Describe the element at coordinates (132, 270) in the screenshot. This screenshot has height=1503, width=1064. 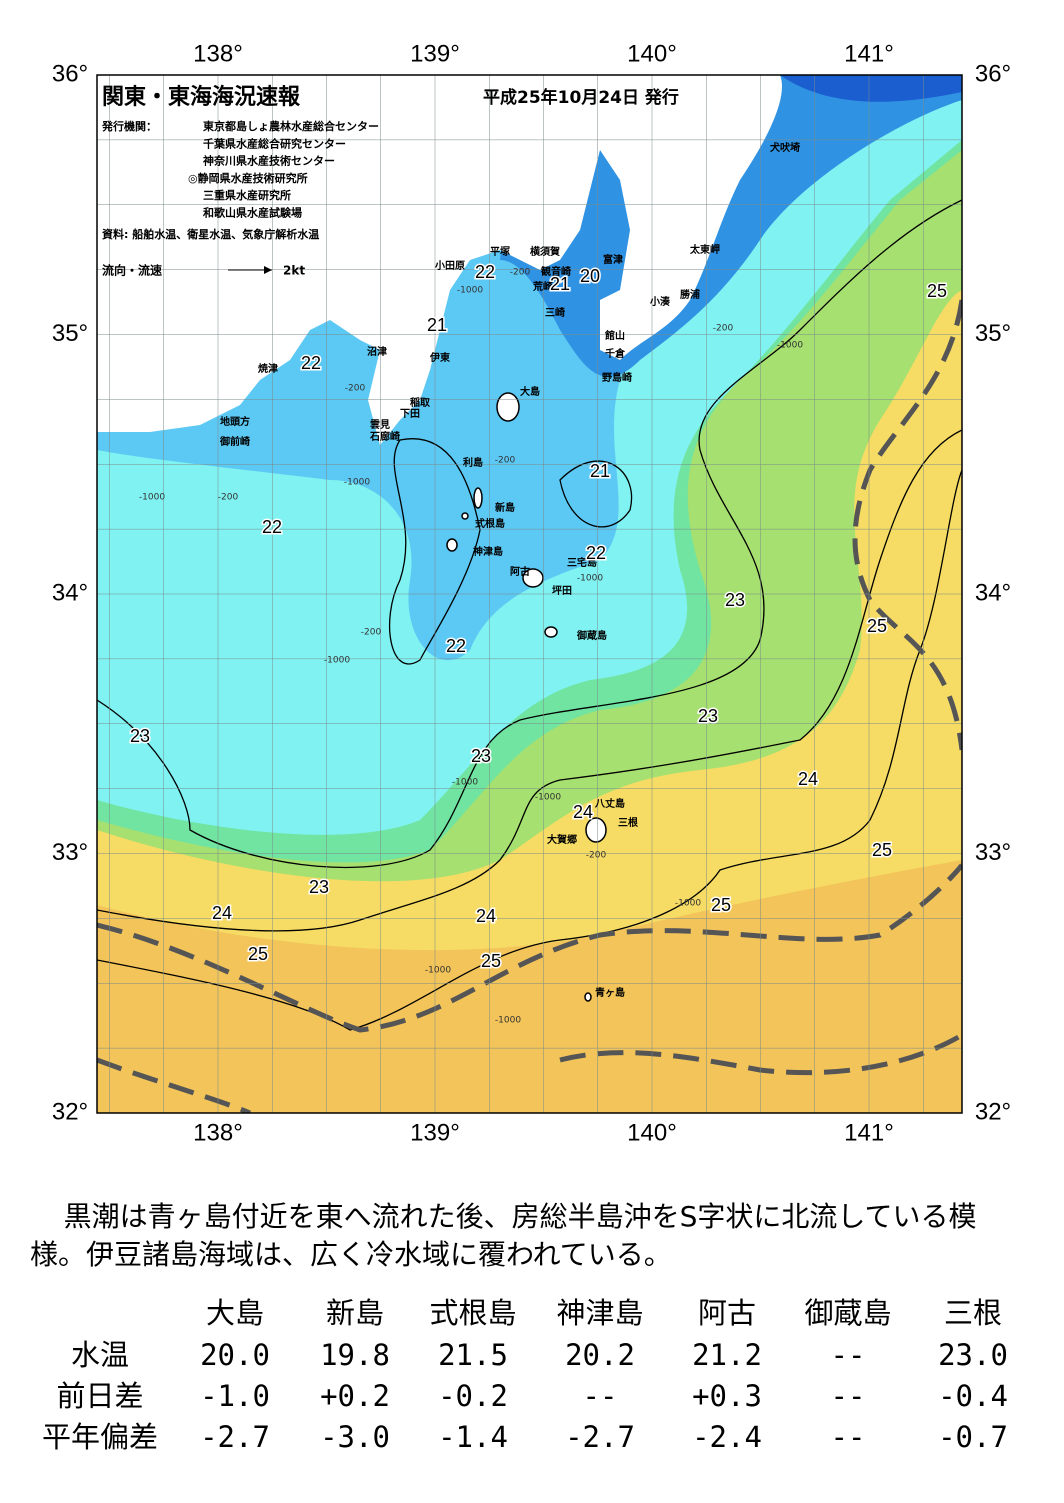
I see `legend-label: 流向・流速` at that location.